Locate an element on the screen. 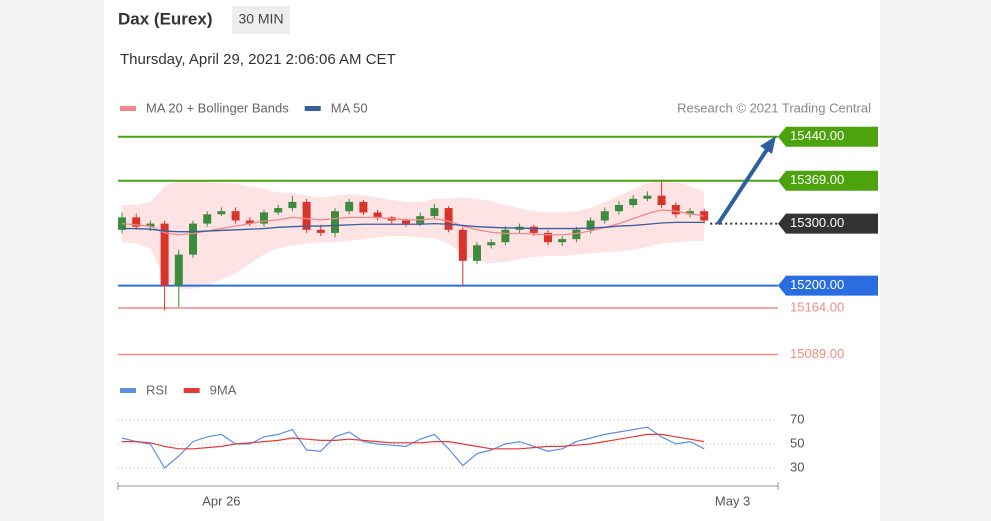 The height and width of the screenshot is (521, 991). level-label: 15164.00 is located at coordinates (817, 306).